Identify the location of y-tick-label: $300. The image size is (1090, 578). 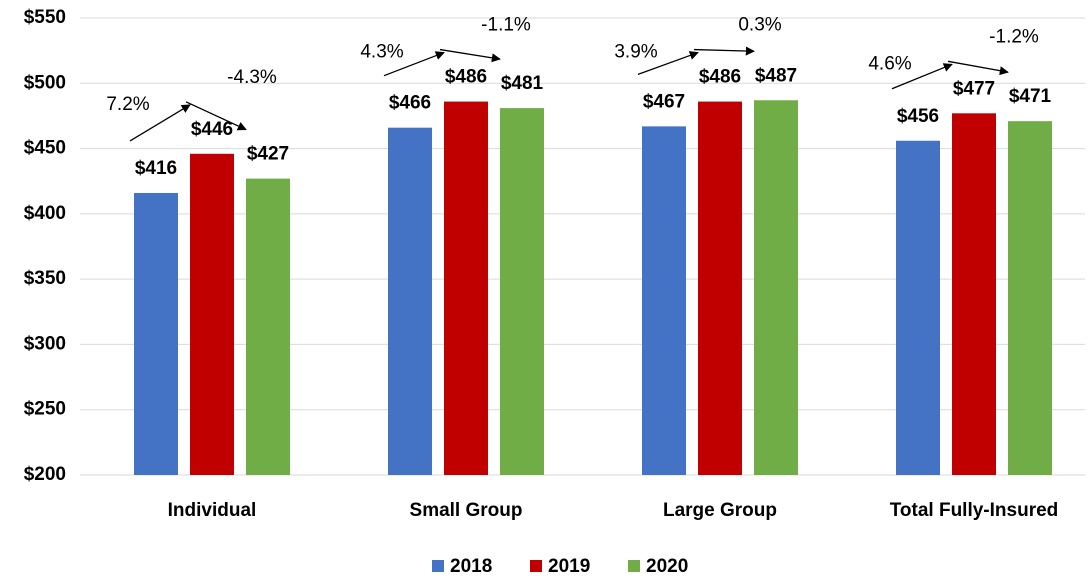
(45, 343).